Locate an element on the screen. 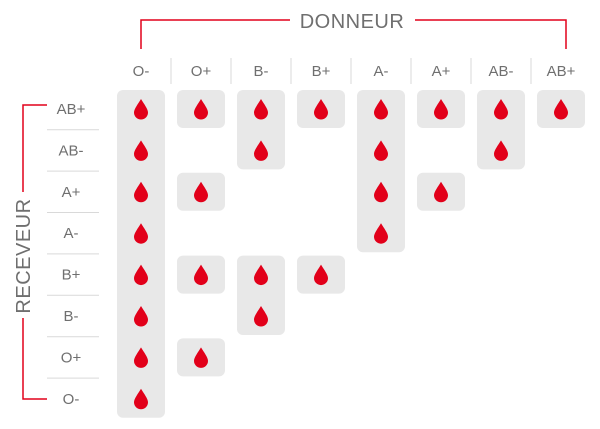 Image resolution: width=600 pixels, height=429 pixels. recipient-label-aneg: A- is located at coordinates (71, 233).